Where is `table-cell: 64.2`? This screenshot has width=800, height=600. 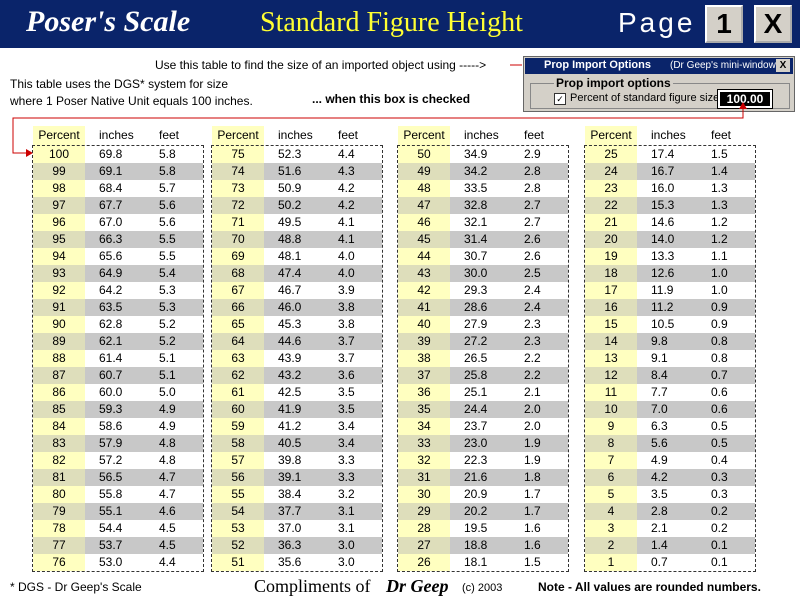 table-cell: 64.2 is located at coordinates (111, 290).